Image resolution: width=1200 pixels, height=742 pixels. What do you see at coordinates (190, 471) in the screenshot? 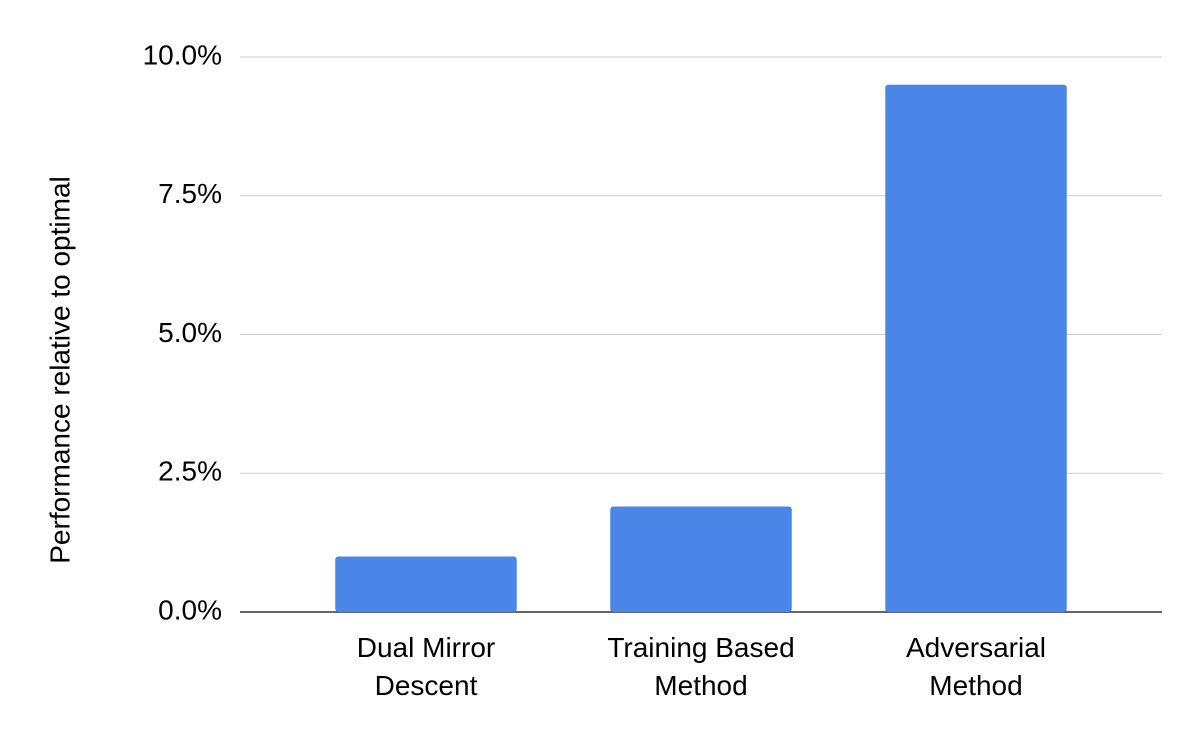
I see `y-tick-label: 2.5%` at bounding box center [190, 471].